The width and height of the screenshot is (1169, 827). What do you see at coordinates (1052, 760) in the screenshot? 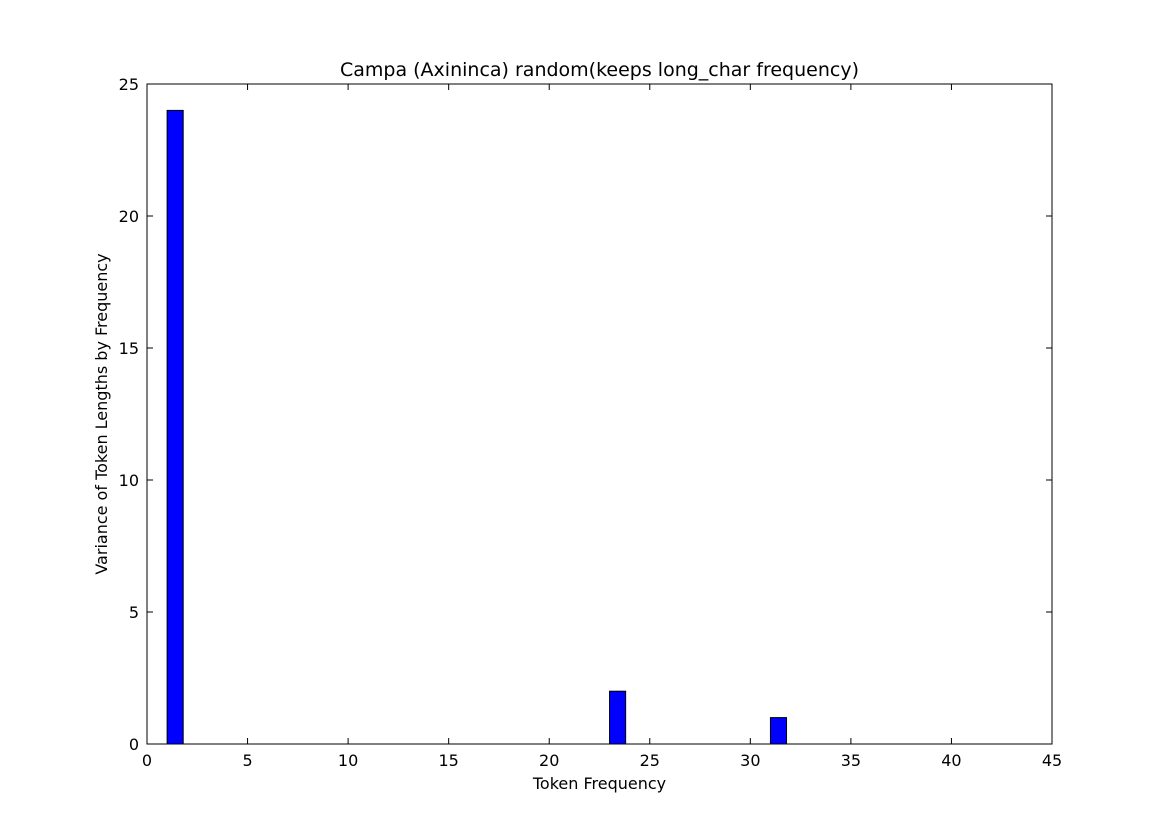
I see `x-tick-label-45: 45` at bounding box center [1052, 760].